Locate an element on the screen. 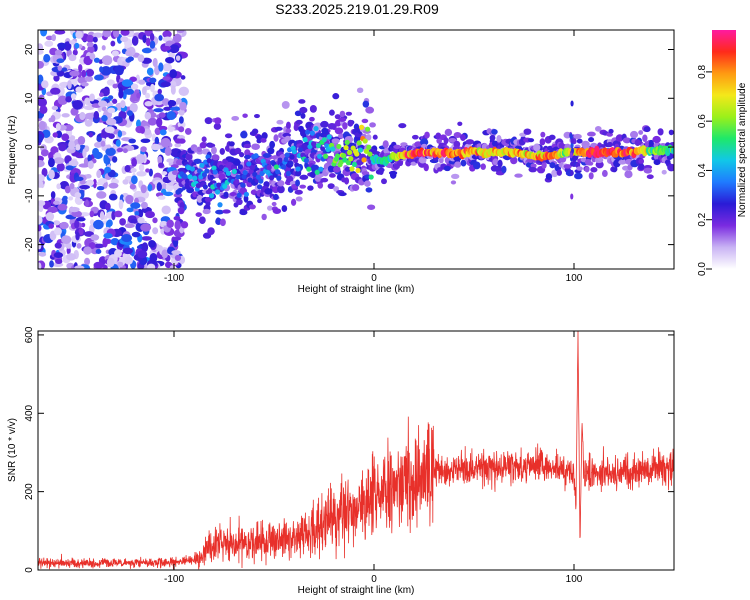 This screenshot has width=750, height=600. colorbar-tick-label: 0.0 is located at coordinates (702, 269).